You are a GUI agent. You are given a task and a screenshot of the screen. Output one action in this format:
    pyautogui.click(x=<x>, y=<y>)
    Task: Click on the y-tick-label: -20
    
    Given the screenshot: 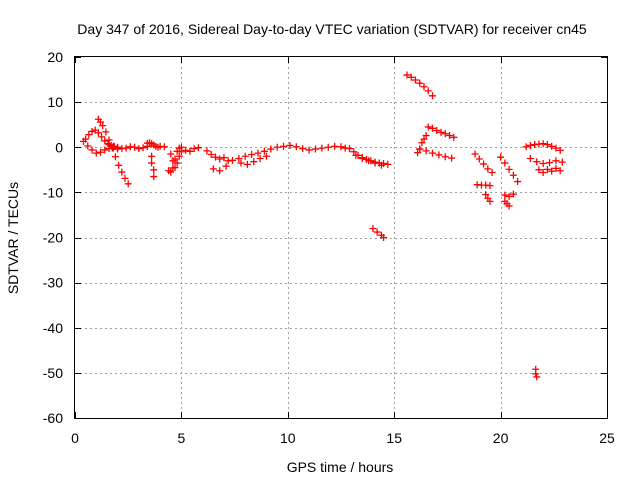 What is the action you would take?
    pyautogui.click(x=53, y=238)
    